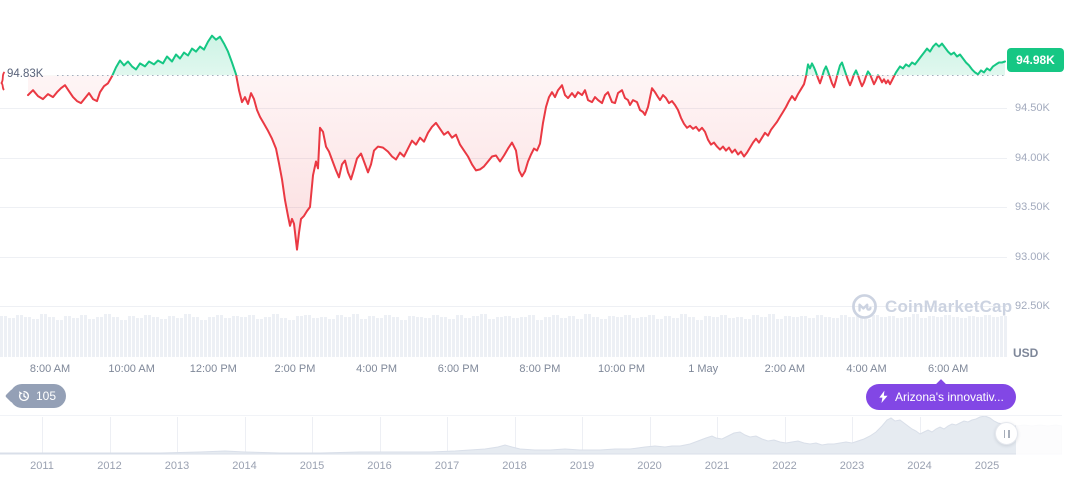 The image size is (1072, 477). I want to click on currency-unit-label: USD, so click(1026, 353).